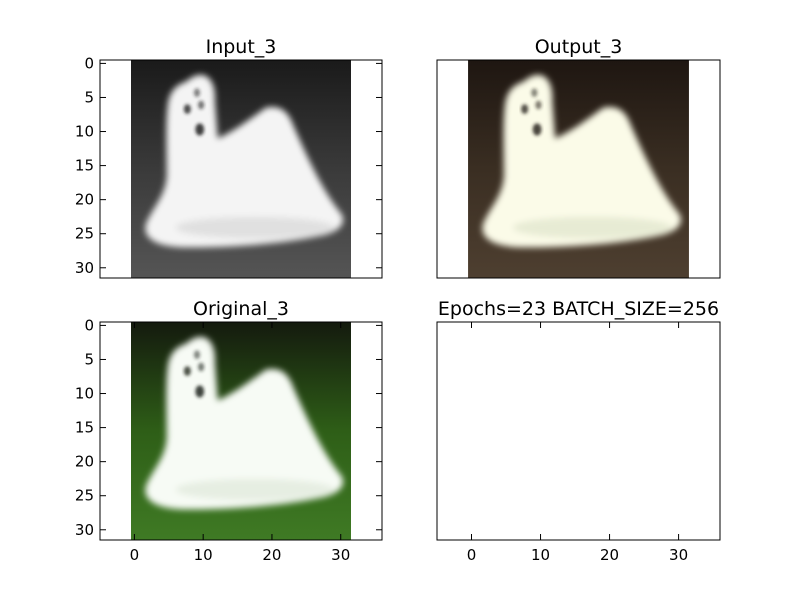 Image resolution: width=800 pixels, height=600 pixels. What do you see at coordinates (579, 47) in the screenshot?
I see `subplot-title: Output_3` at bounding box center [579, 47].